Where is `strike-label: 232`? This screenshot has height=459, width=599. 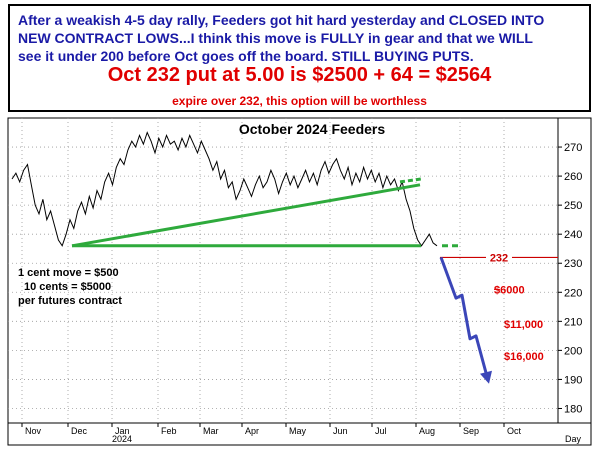
strike-label: 232 is located at coordinates (499, 258).